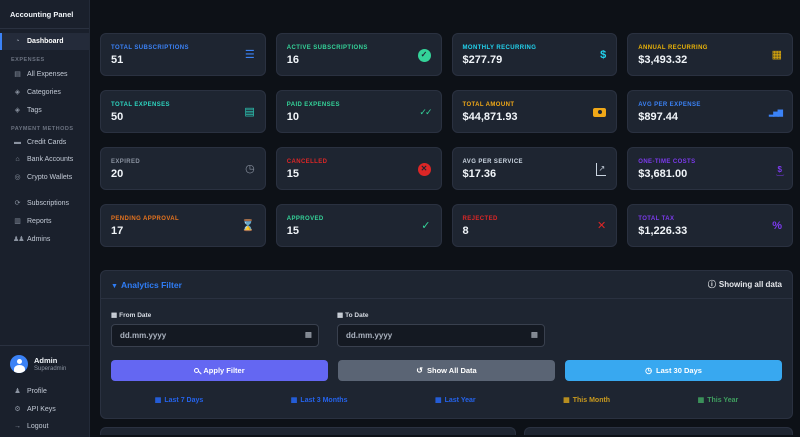 The image size is (800, 437). I want to click on stat-value: 20, so click(117, 173).